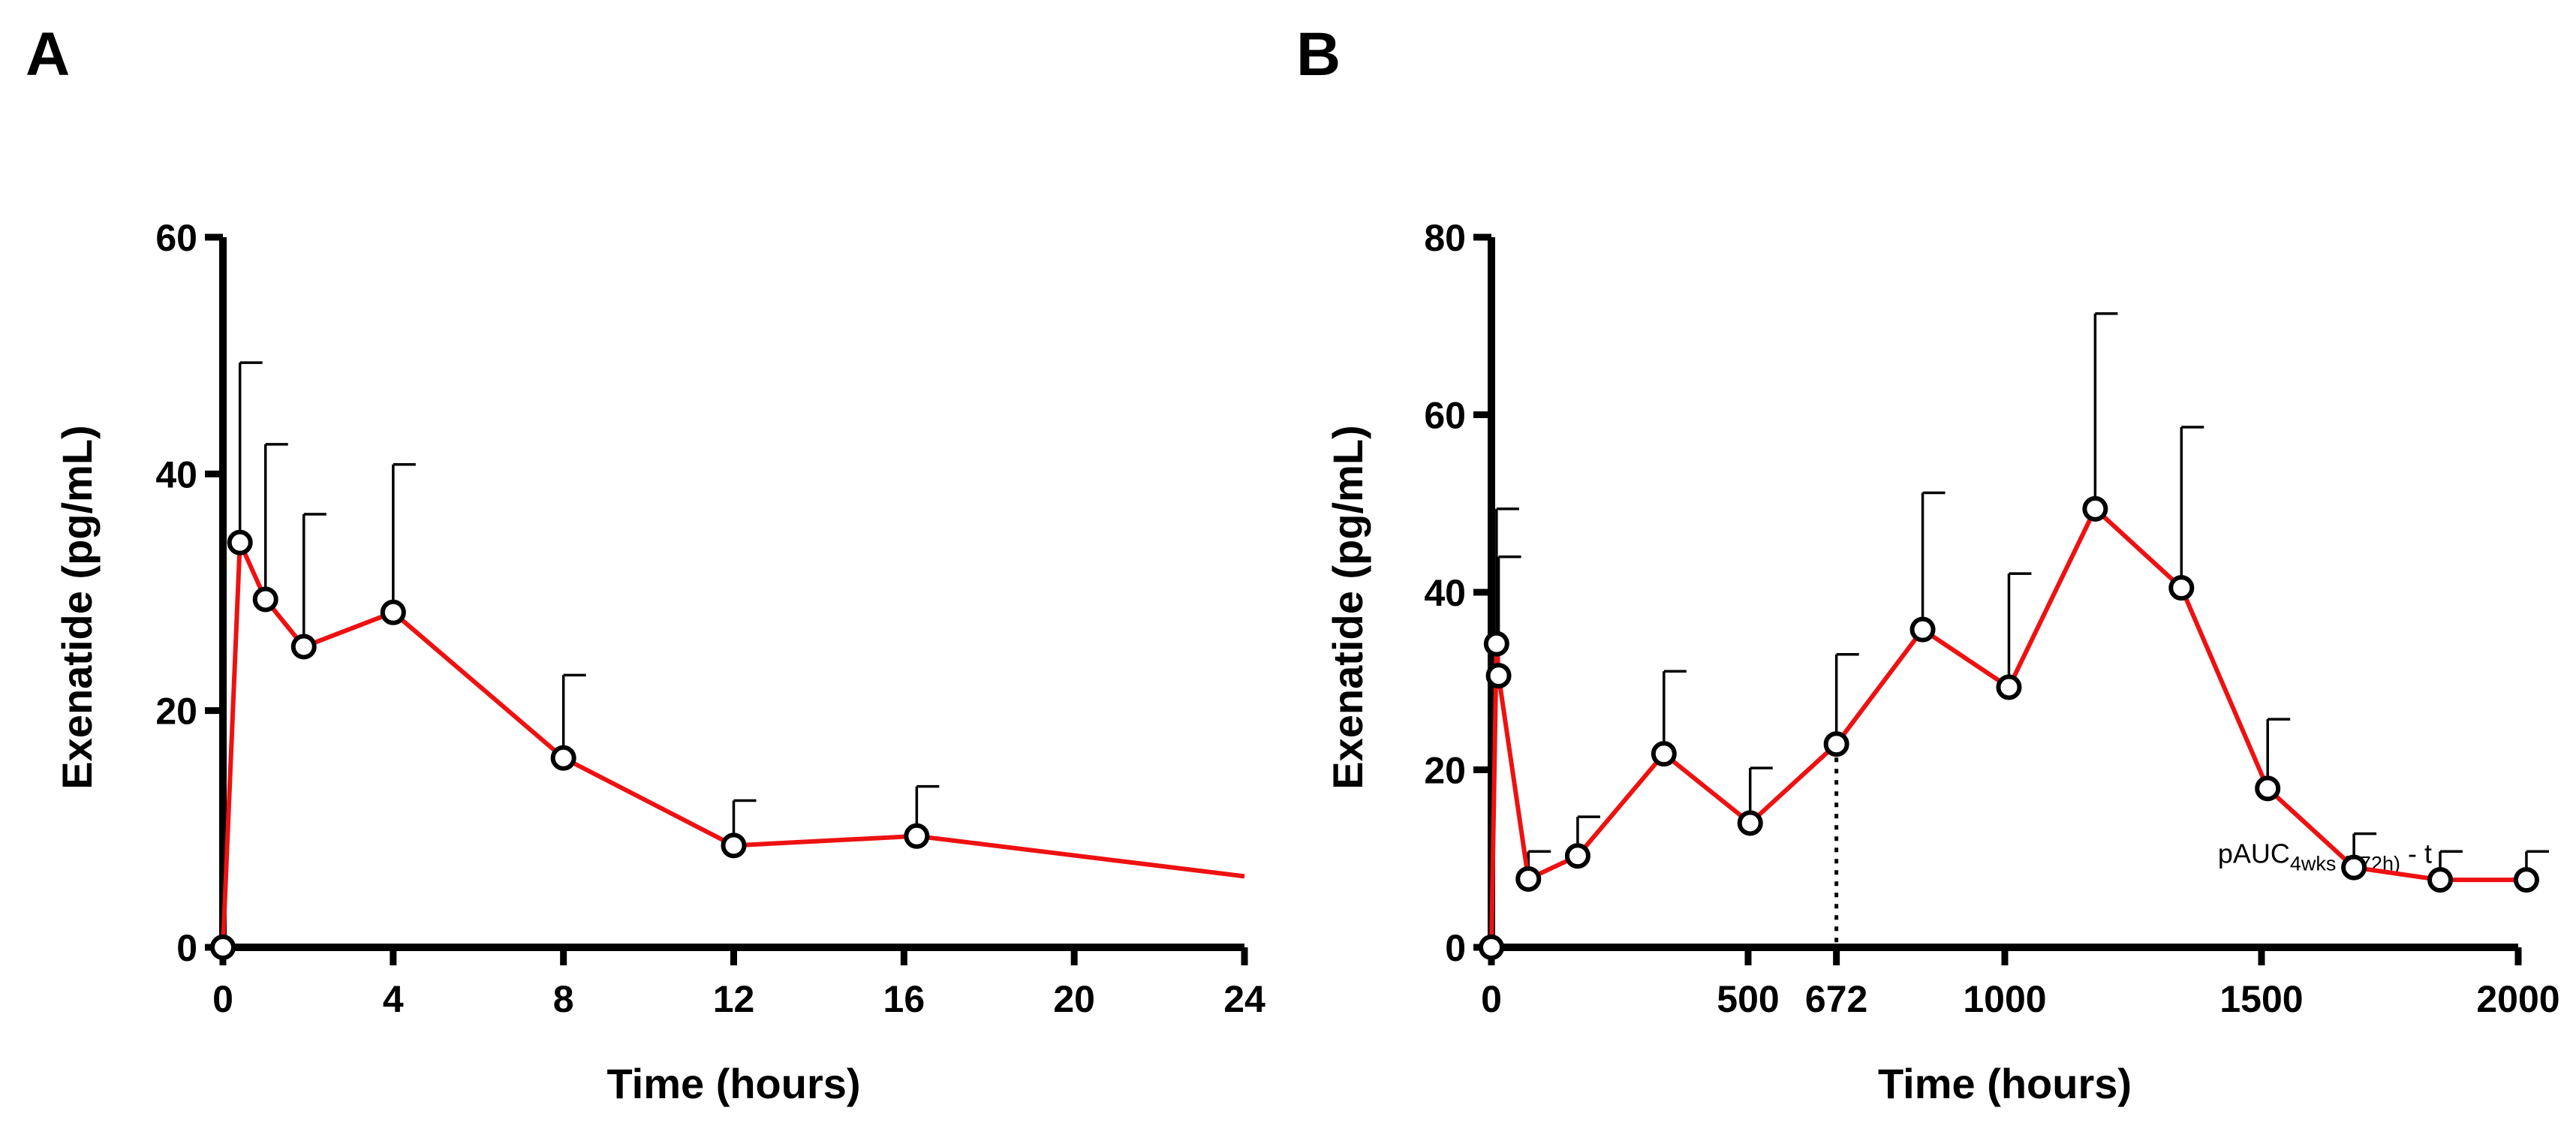  What do you see at coordinates (1836, 999) in the screenshot?
I see `panel-b-x-tick-label: 672` at bounding box center [1836, 999].